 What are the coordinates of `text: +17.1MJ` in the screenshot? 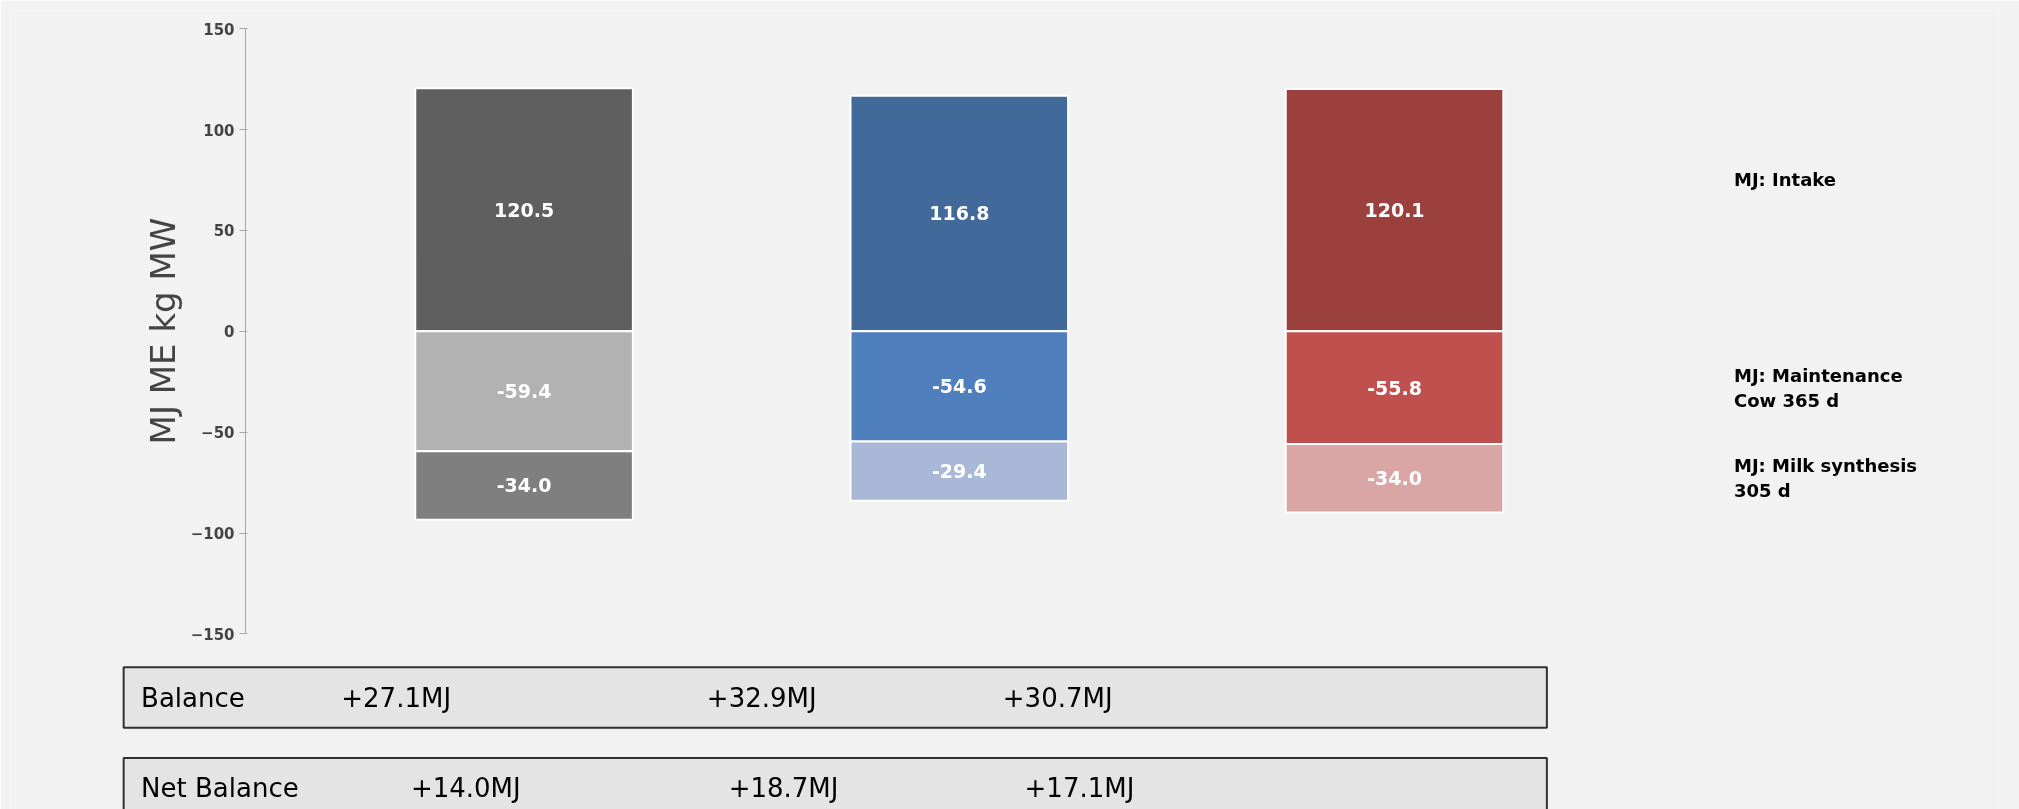 It's located at (1079, 788).